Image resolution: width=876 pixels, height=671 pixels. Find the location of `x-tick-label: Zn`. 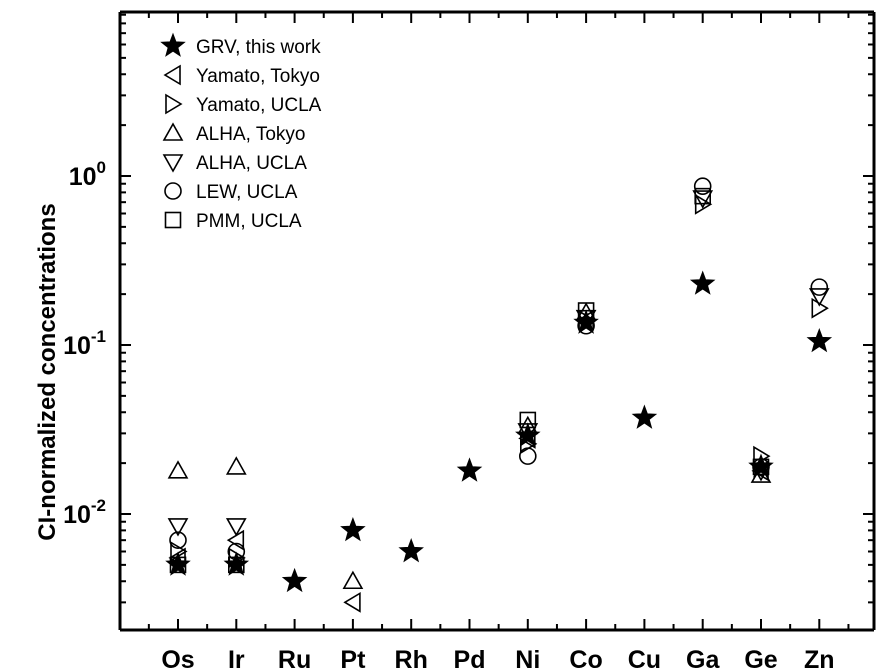

x-tick-label: Zn is located at coordinates (819, 658).